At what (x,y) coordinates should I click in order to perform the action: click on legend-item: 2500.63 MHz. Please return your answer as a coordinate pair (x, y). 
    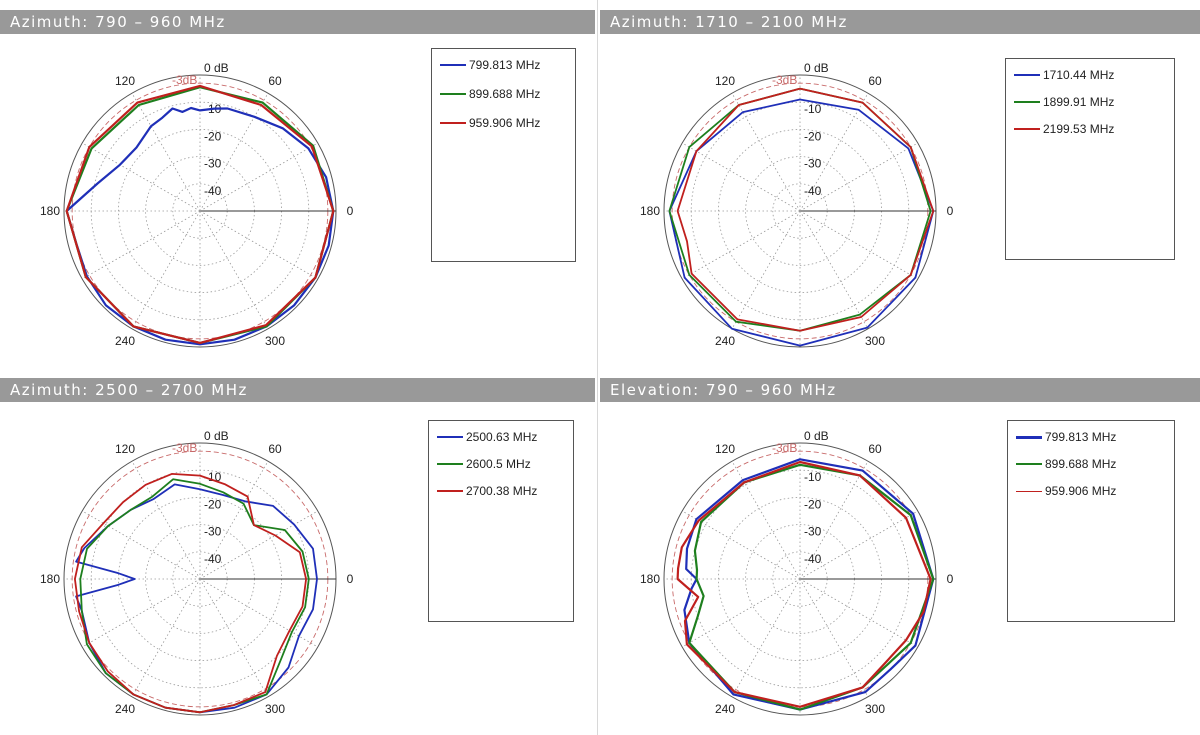
    Looking at the image, I should click on (487, 437).